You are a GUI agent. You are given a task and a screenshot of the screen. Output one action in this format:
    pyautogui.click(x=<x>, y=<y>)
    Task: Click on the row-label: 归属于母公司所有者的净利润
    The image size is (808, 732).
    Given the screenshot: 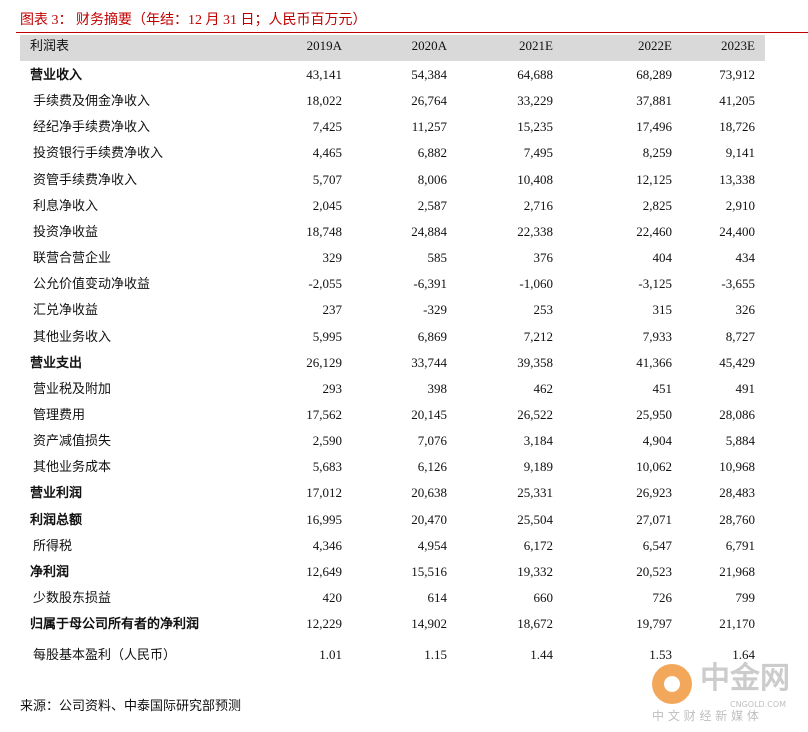 What is the action you would take?
    pyautogui.click(x=115, y=624)
    